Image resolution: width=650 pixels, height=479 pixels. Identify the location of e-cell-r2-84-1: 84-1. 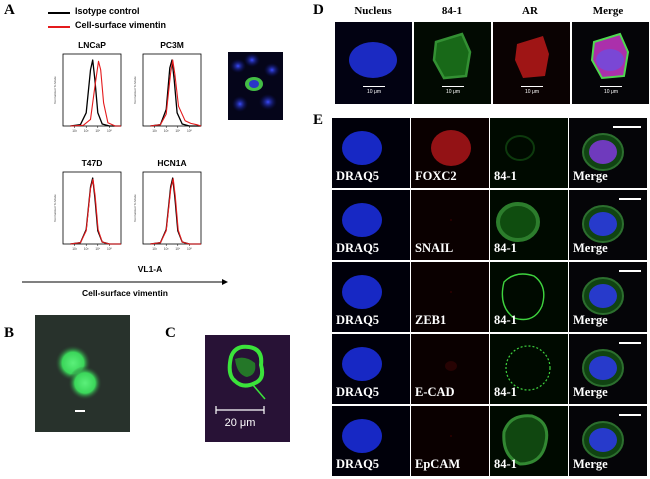
(529, 225).